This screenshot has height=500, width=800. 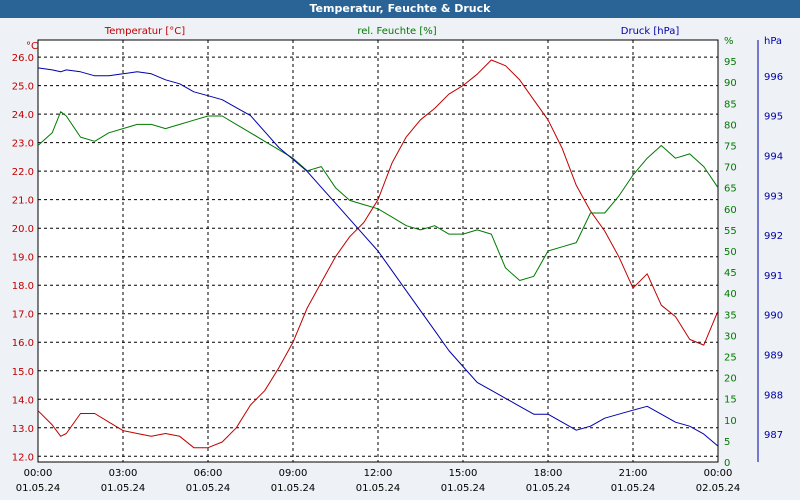 What do you see at coordinates (23, 429) in the screenshot?
I see `y-tick-label-temperature: 13.0` at bounding box center [23, 429].